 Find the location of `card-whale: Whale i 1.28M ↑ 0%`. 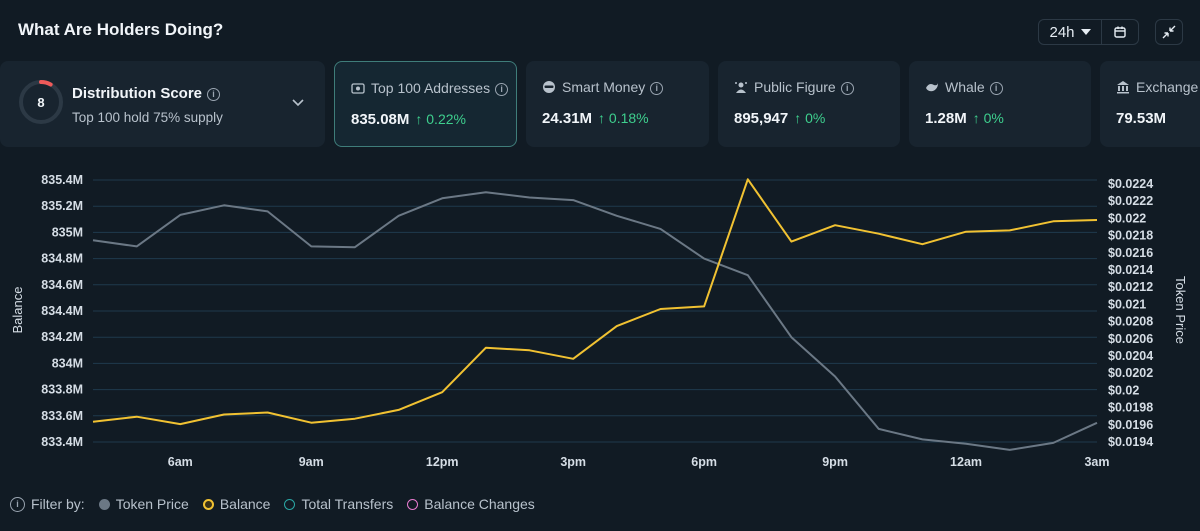

card-whale: Whale i 1.28M ↑ 0% is located at coordinates (1000, 104).